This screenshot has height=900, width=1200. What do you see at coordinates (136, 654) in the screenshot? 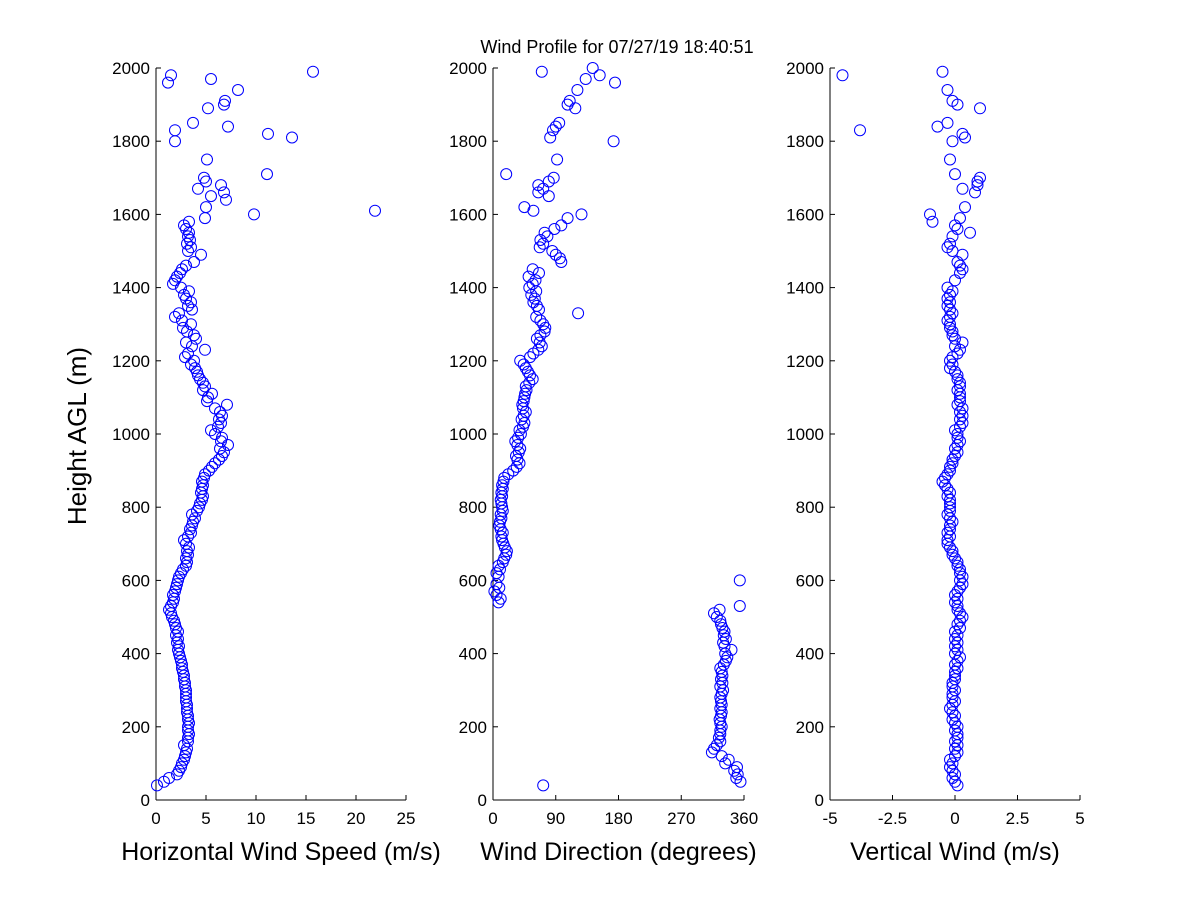
I see `y-tick-label: 400` at bounding box center [136, 654].